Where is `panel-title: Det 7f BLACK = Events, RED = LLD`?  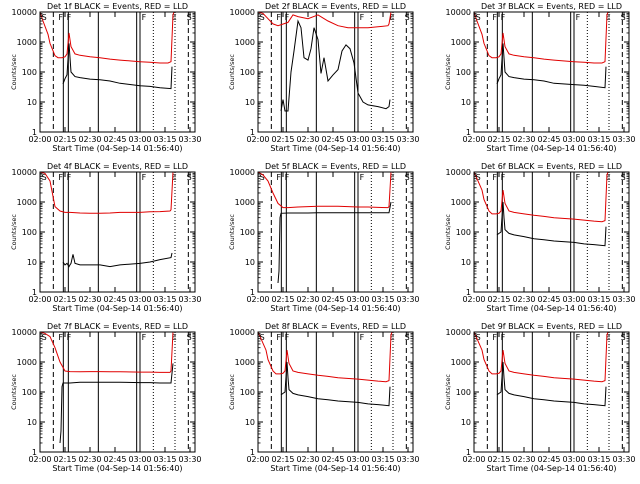
panel-title: Det 7f BLACK = Events, RED = LLD is located at coordinates (117, 326).